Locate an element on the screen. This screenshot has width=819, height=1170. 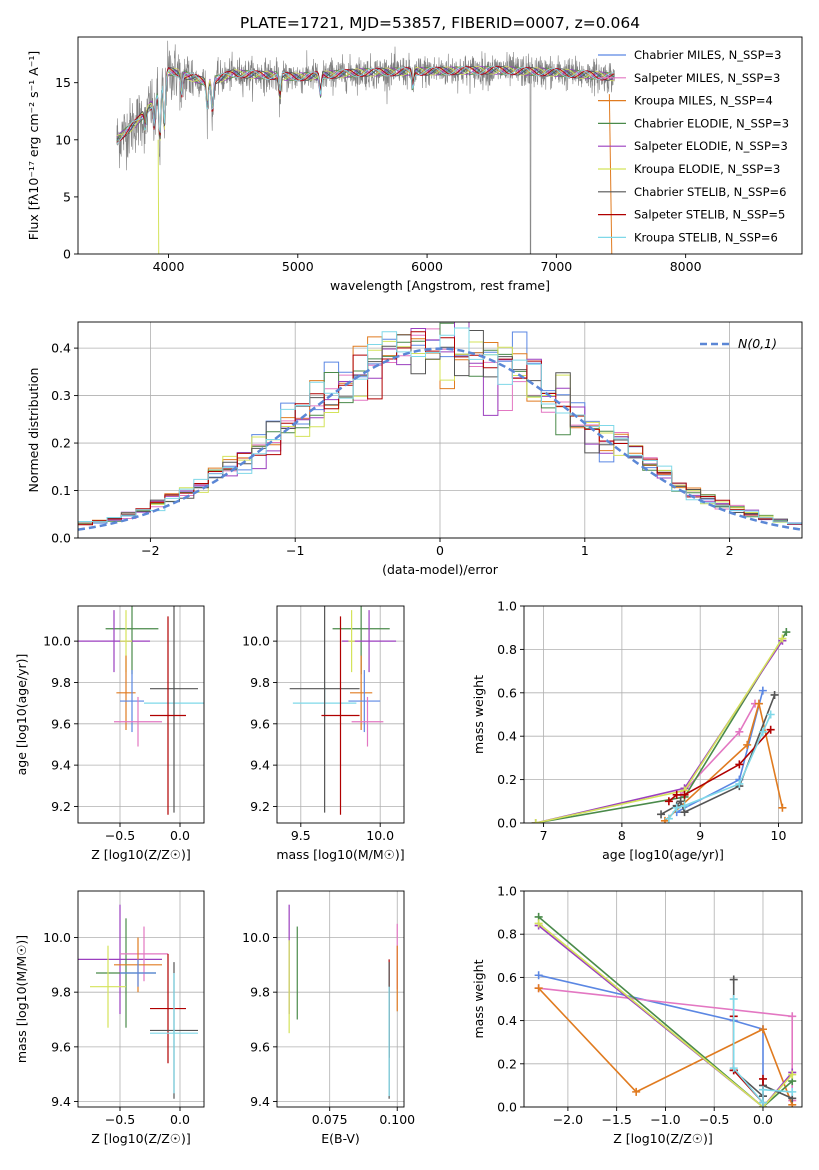
ebv_mass-panel: 0.075 0.100 9.4 9.6 9.8 10.0 E(B-V) is located at coordinates (328, 1018).